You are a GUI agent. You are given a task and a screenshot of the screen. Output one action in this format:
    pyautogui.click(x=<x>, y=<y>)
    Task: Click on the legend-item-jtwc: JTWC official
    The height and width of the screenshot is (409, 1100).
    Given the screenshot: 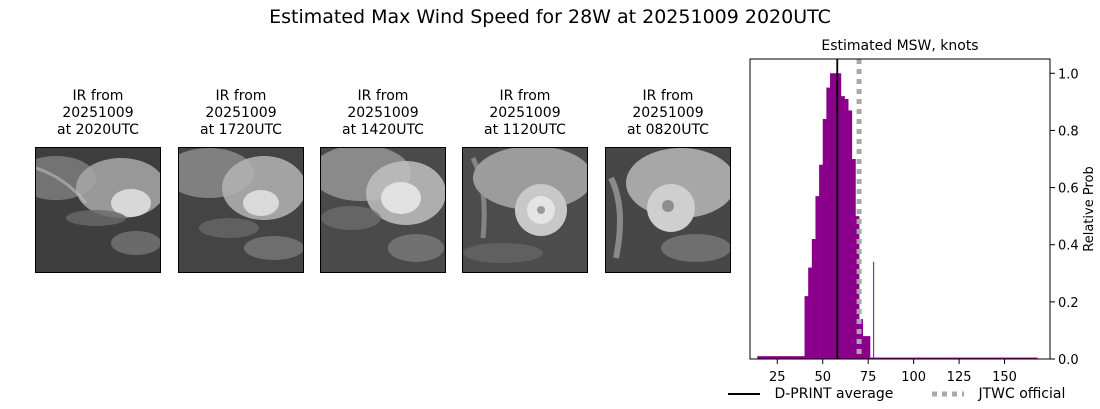 What is the action you would take?
    pyautogui.click(x=998, y=394)
    